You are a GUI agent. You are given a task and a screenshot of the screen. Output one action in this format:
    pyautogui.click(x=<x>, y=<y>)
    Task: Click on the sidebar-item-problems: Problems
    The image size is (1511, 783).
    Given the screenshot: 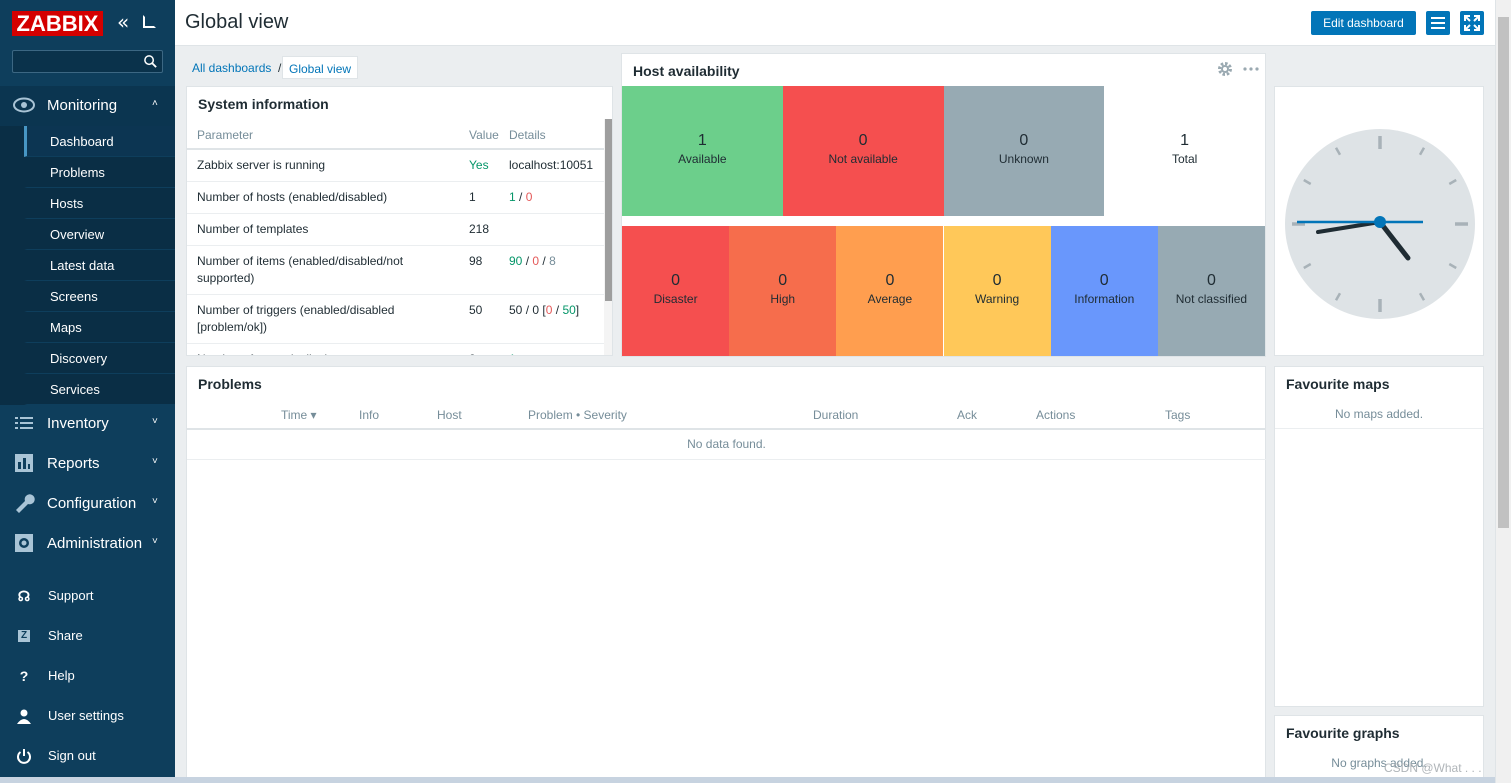 What is the action you would take?
    pyautogui.click(x=99, y=172)
    